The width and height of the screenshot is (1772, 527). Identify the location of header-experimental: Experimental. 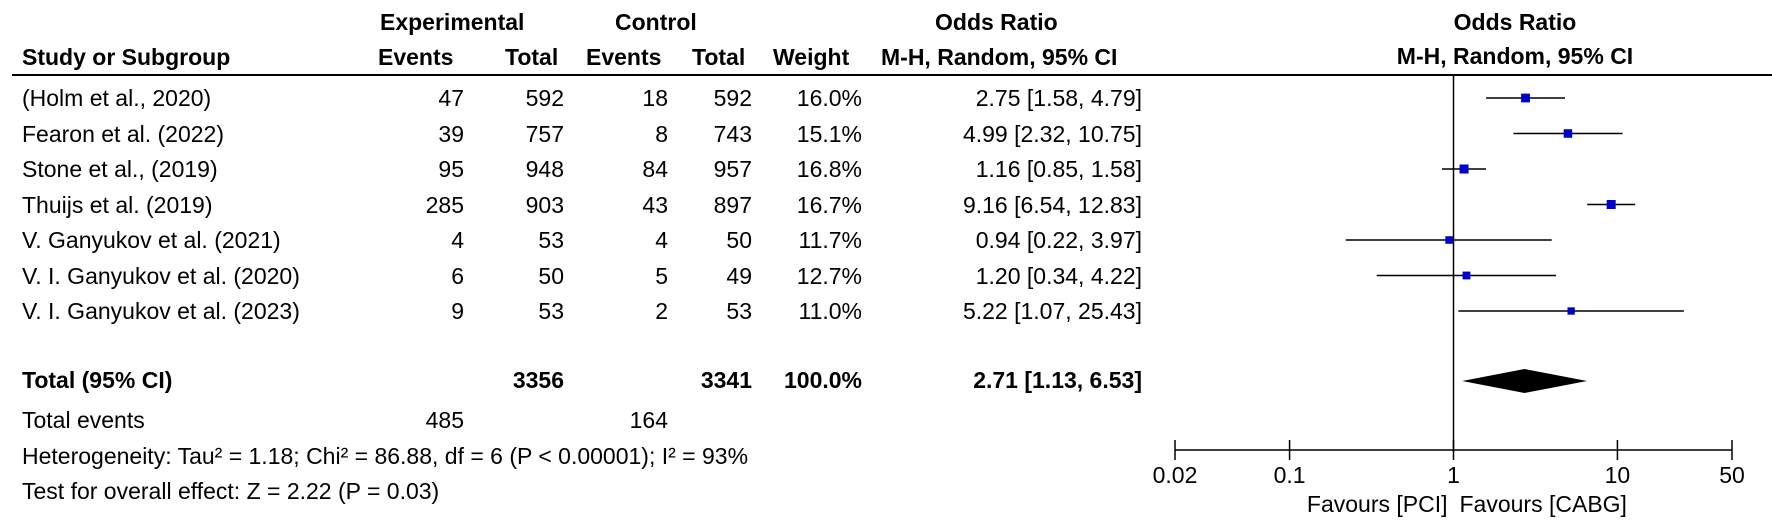
(452, 22).